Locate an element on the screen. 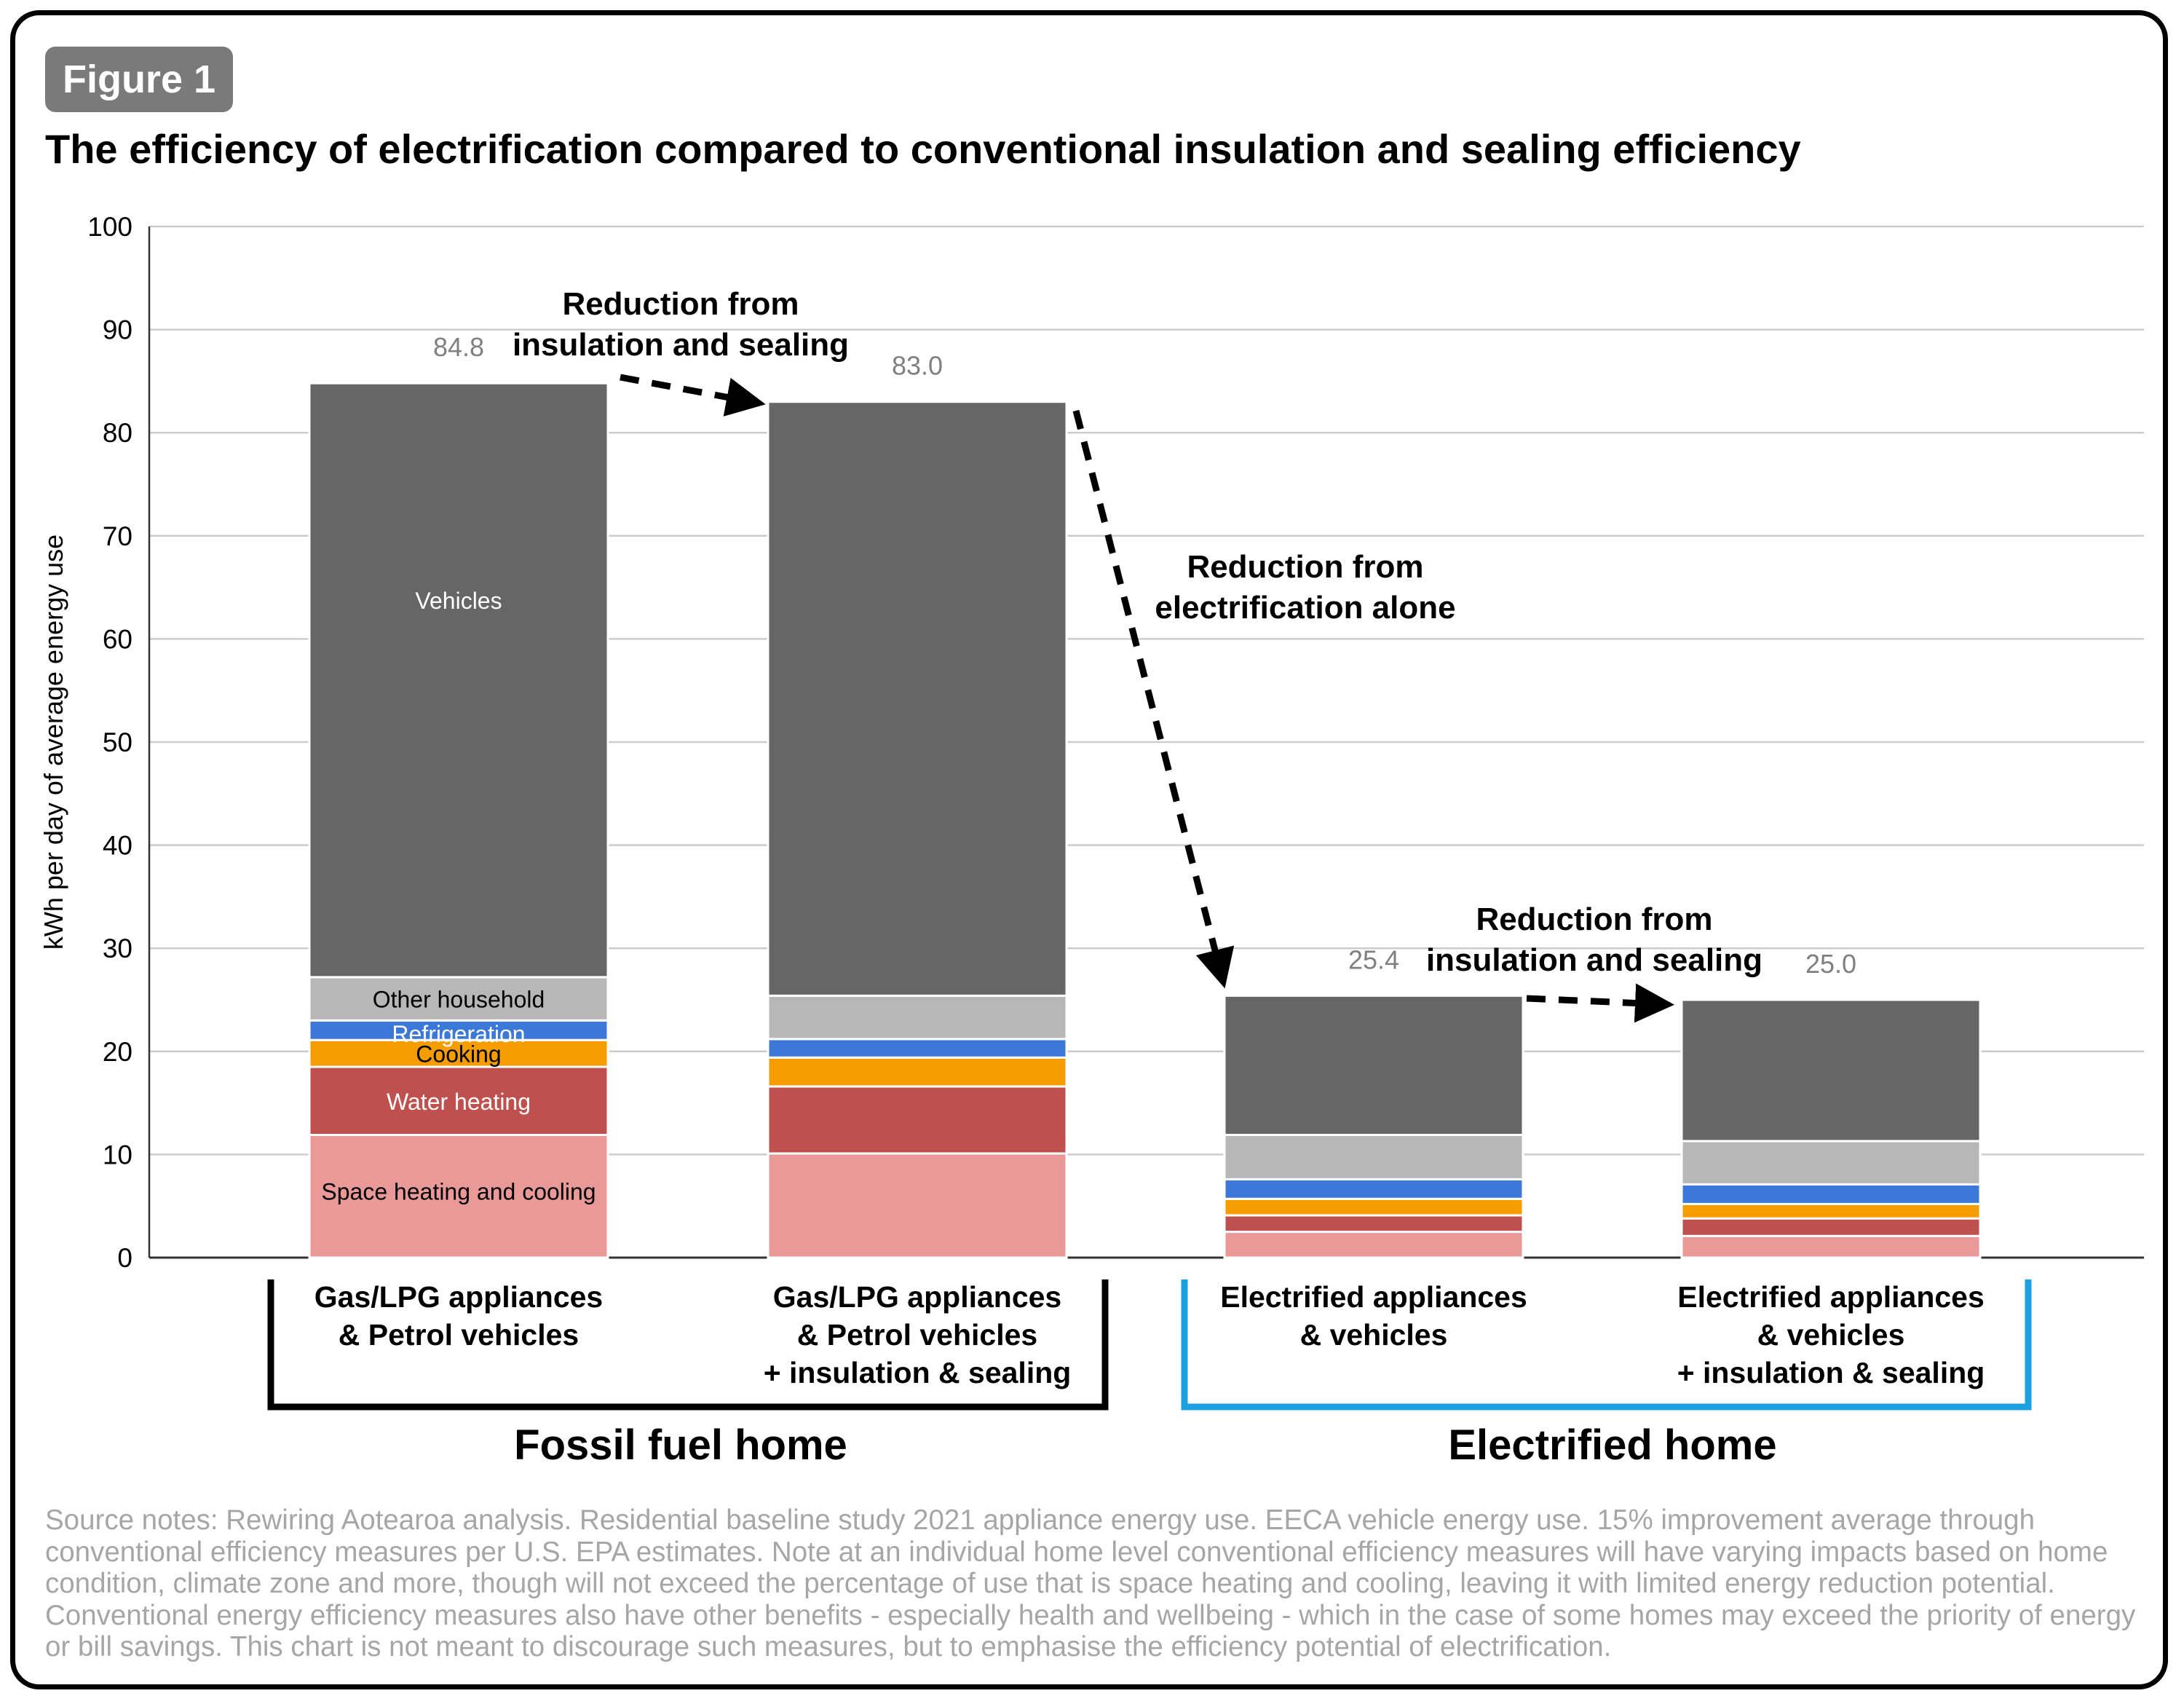  y-tick-label-20: 20 is located at coordinates (117, 1052).